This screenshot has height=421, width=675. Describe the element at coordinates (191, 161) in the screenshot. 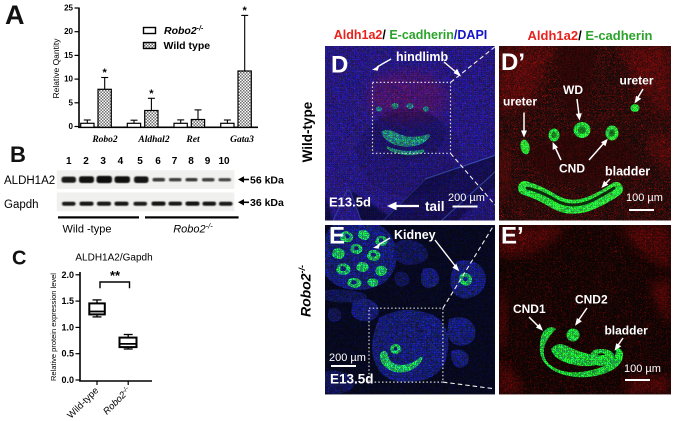

I see `svg-text: 8` at that location.